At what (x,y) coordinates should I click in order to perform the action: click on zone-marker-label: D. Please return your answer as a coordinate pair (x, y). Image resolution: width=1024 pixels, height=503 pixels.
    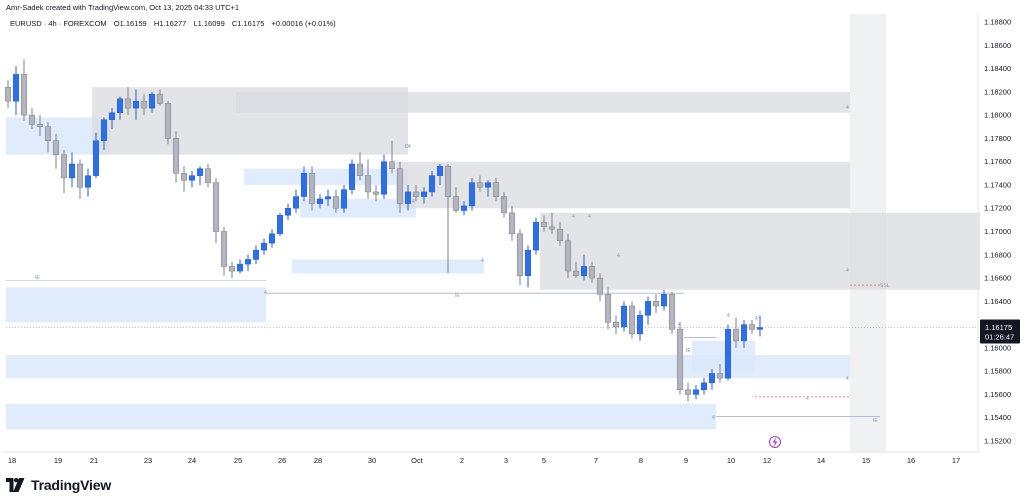
    Looking at the image, I should click on (407, 147).